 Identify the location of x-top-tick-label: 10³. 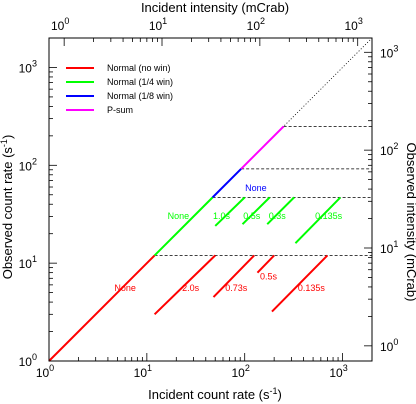
(354, 24).